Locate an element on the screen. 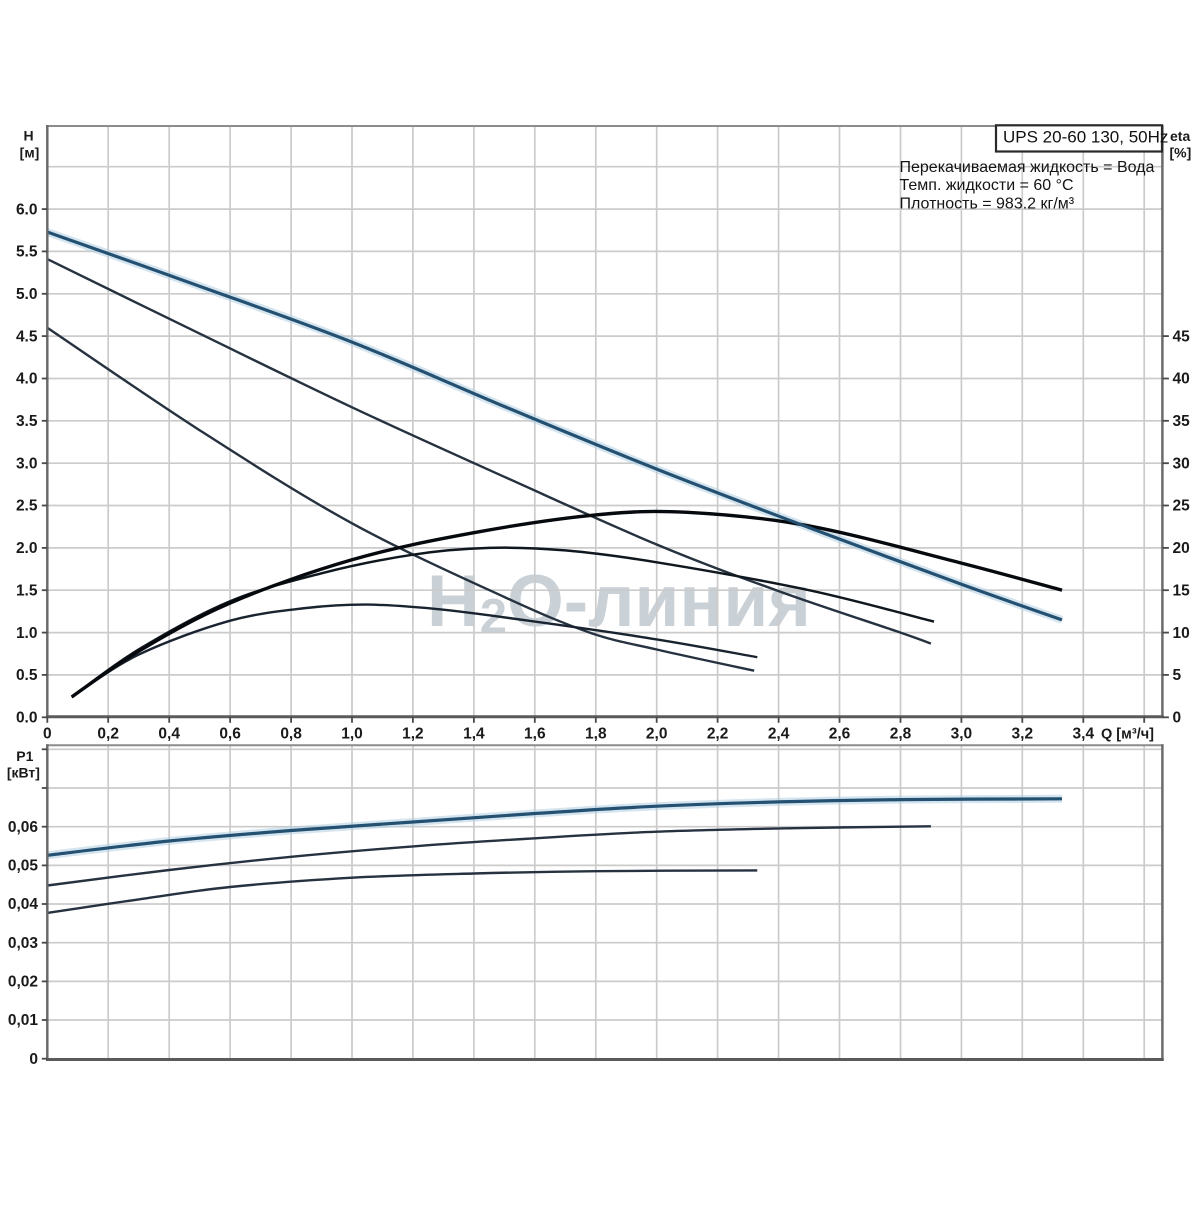 This screenshot has width=1200, height=1205. svg-text: 1,6 is located at coordinates (535, 734).